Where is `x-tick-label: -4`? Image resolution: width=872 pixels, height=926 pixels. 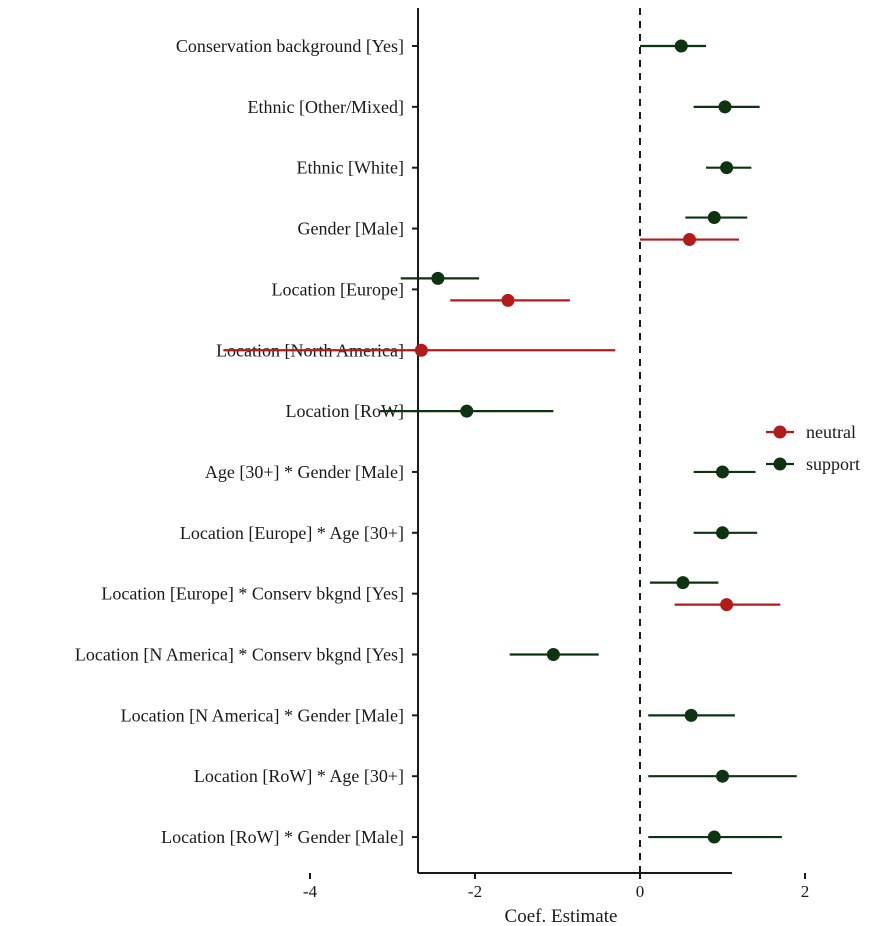 x-tick-label: -4 is located at coordinates (310, 891).